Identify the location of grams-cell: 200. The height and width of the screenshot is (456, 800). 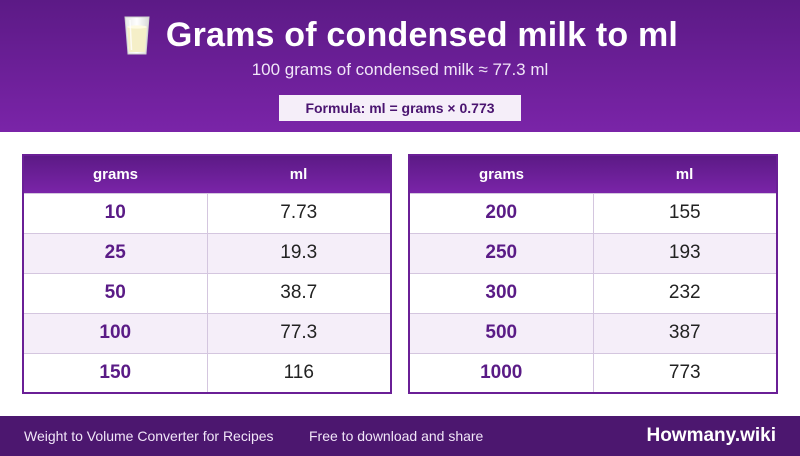
(501, 212).